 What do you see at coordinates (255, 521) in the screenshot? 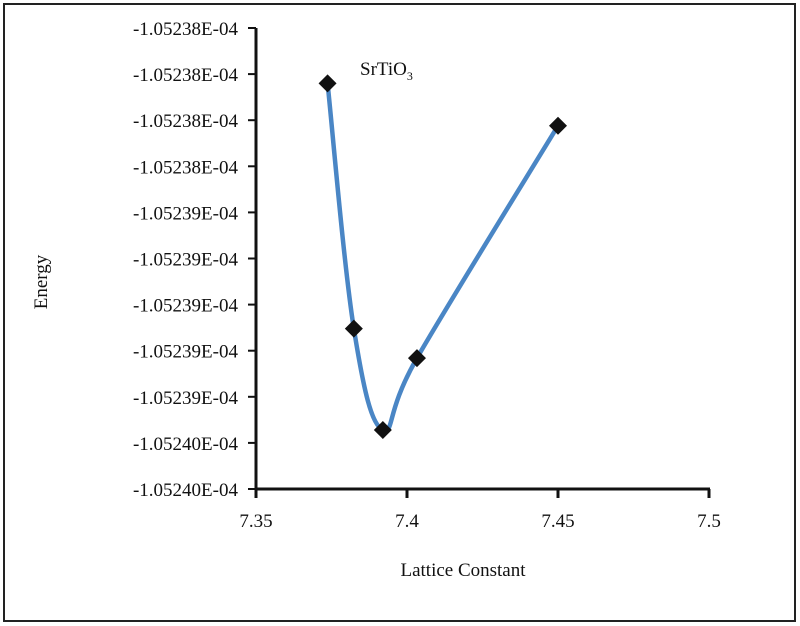
I see `x-tick-label: 7.35` at bounding box center [255, 521].